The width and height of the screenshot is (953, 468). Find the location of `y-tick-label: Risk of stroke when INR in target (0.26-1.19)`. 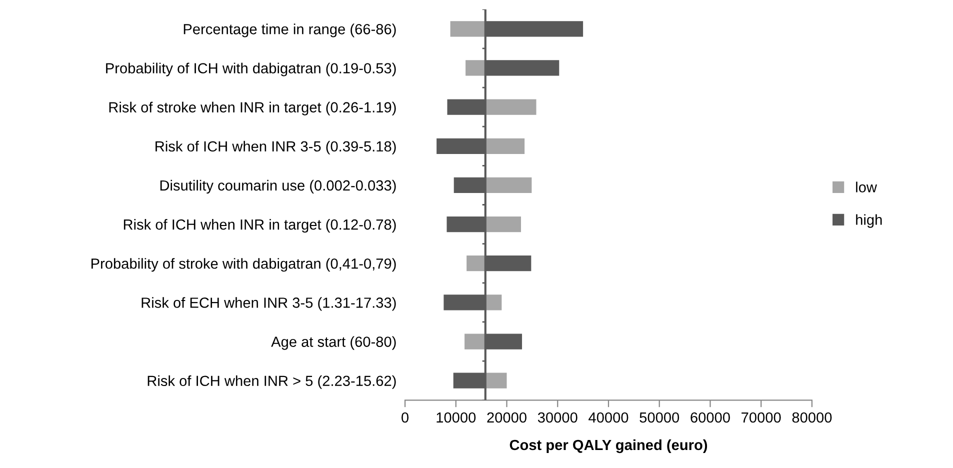

y-tick-label: Risk of stroke when INR in target (0.26-1.19) is located at coordinates (252, 109).